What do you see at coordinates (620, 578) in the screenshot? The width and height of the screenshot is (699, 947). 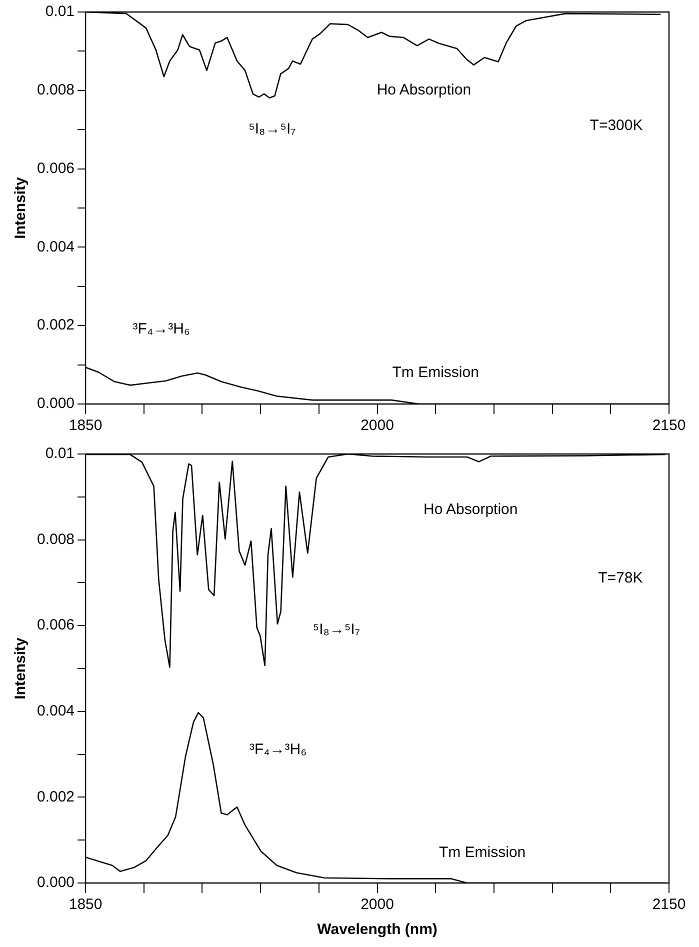 I see `annotation: T=78K` at bounding box center [620, 578].